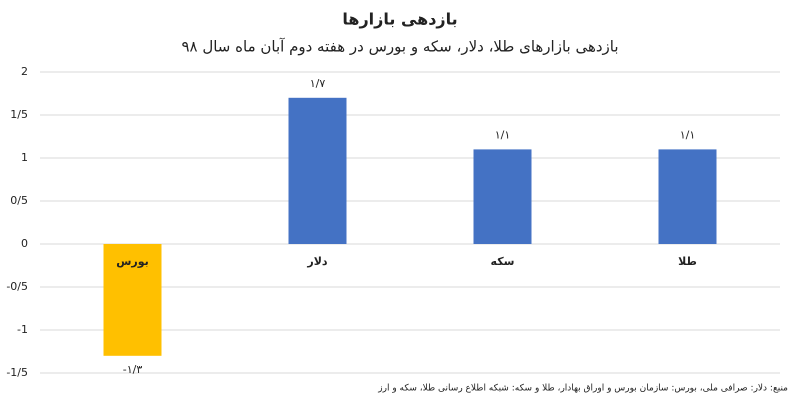 The width and height of the screenshot is (800, 404). I want to click on y-tick-label: 0/5, so click(19, 200).